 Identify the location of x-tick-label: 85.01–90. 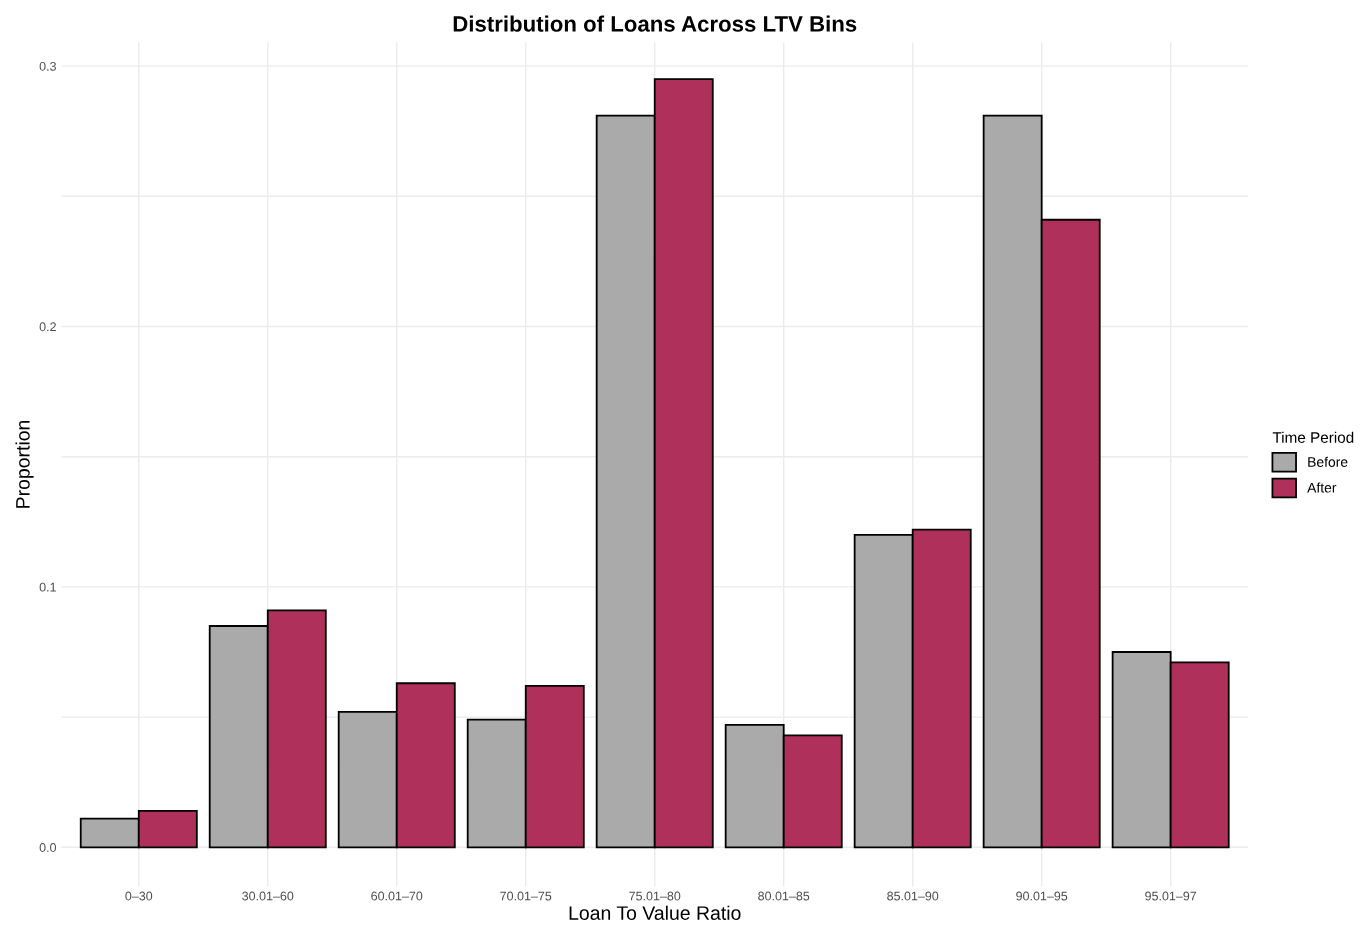
(913, 896).